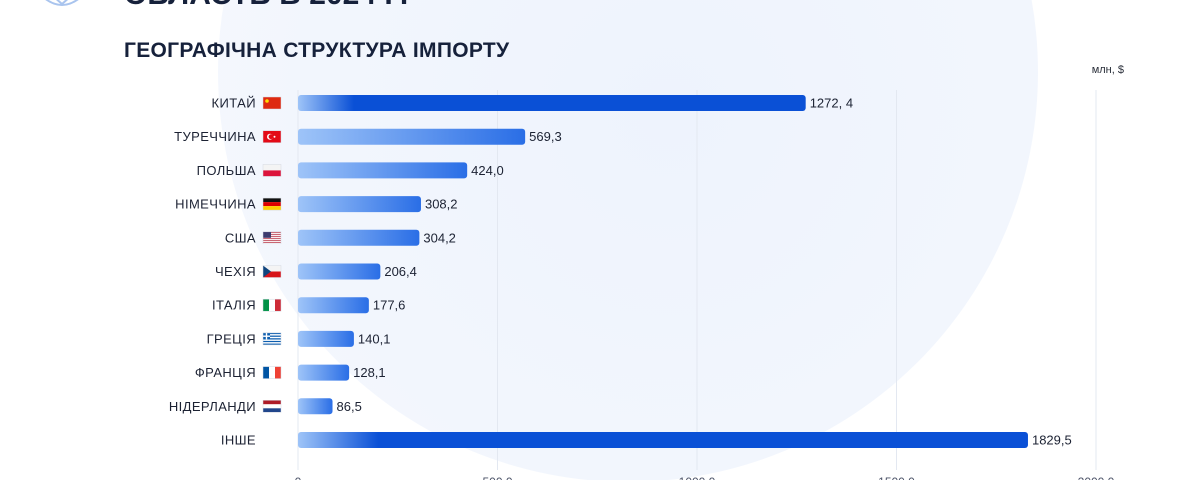  Describe the element at coordinates (374, 338) in the screenshot. I see `value-label: 140,1` at that location.